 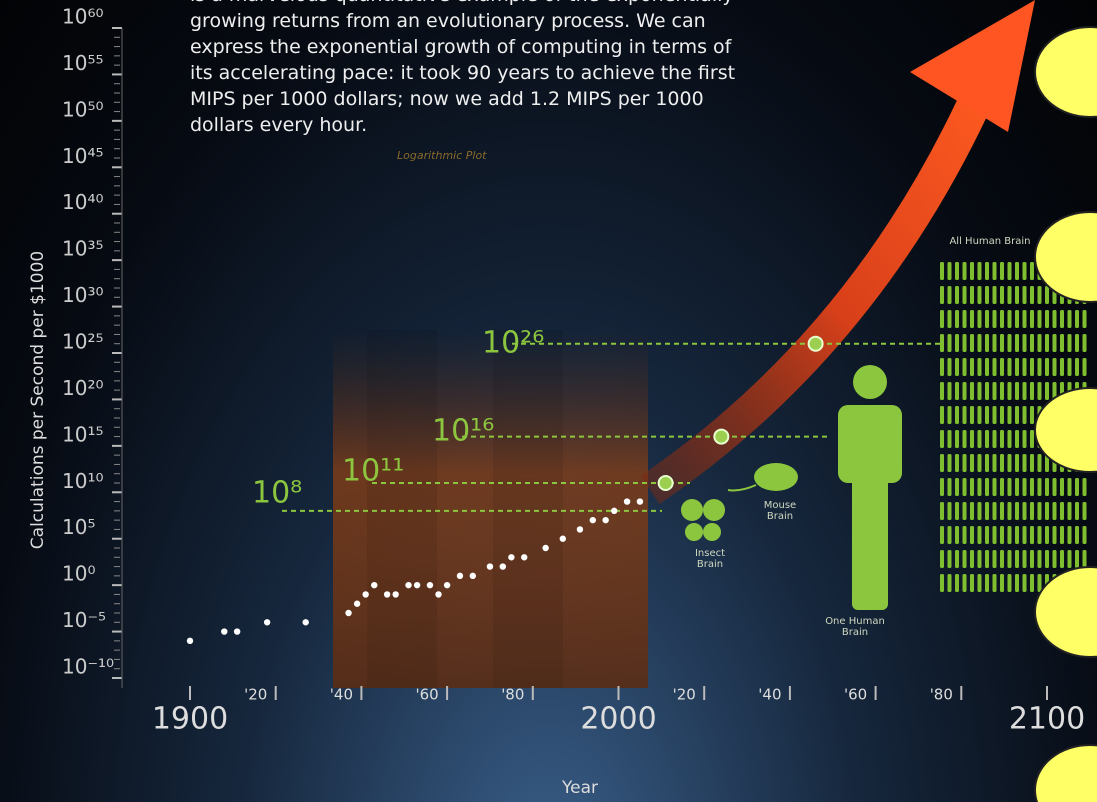 What do you see at coordinates (426, 695) in the screenshot?
I see `x-tick-label: '60` at bounding box center [426, 695].